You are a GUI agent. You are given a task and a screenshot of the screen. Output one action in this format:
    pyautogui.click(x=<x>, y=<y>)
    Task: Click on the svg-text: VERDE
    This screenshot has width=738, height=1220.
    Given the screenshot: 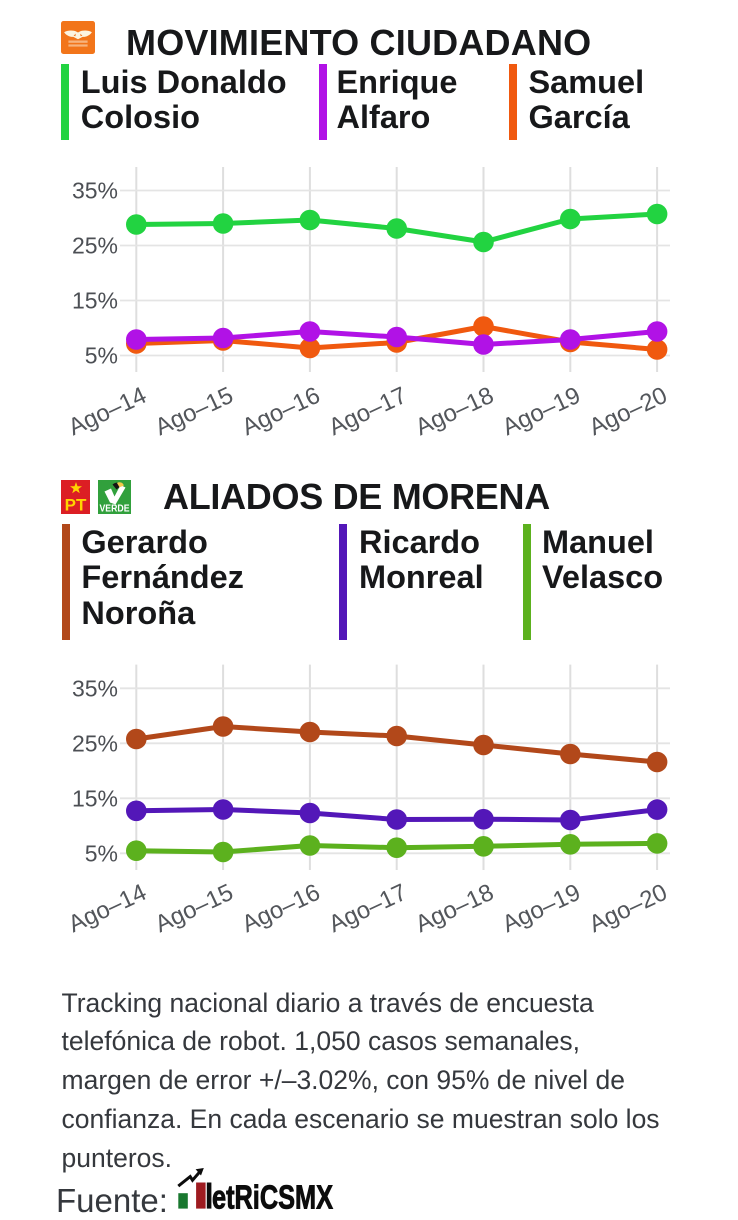 What is the action you would take?
    pyautogui.click(x=115, y=509)
    